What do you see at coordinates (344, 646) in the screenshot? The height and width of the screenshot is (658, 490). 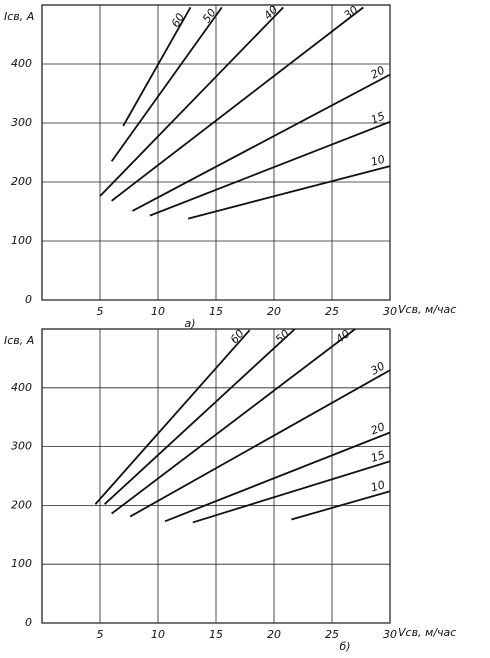 I see `caption: б)` at bounding box center [344, 646].